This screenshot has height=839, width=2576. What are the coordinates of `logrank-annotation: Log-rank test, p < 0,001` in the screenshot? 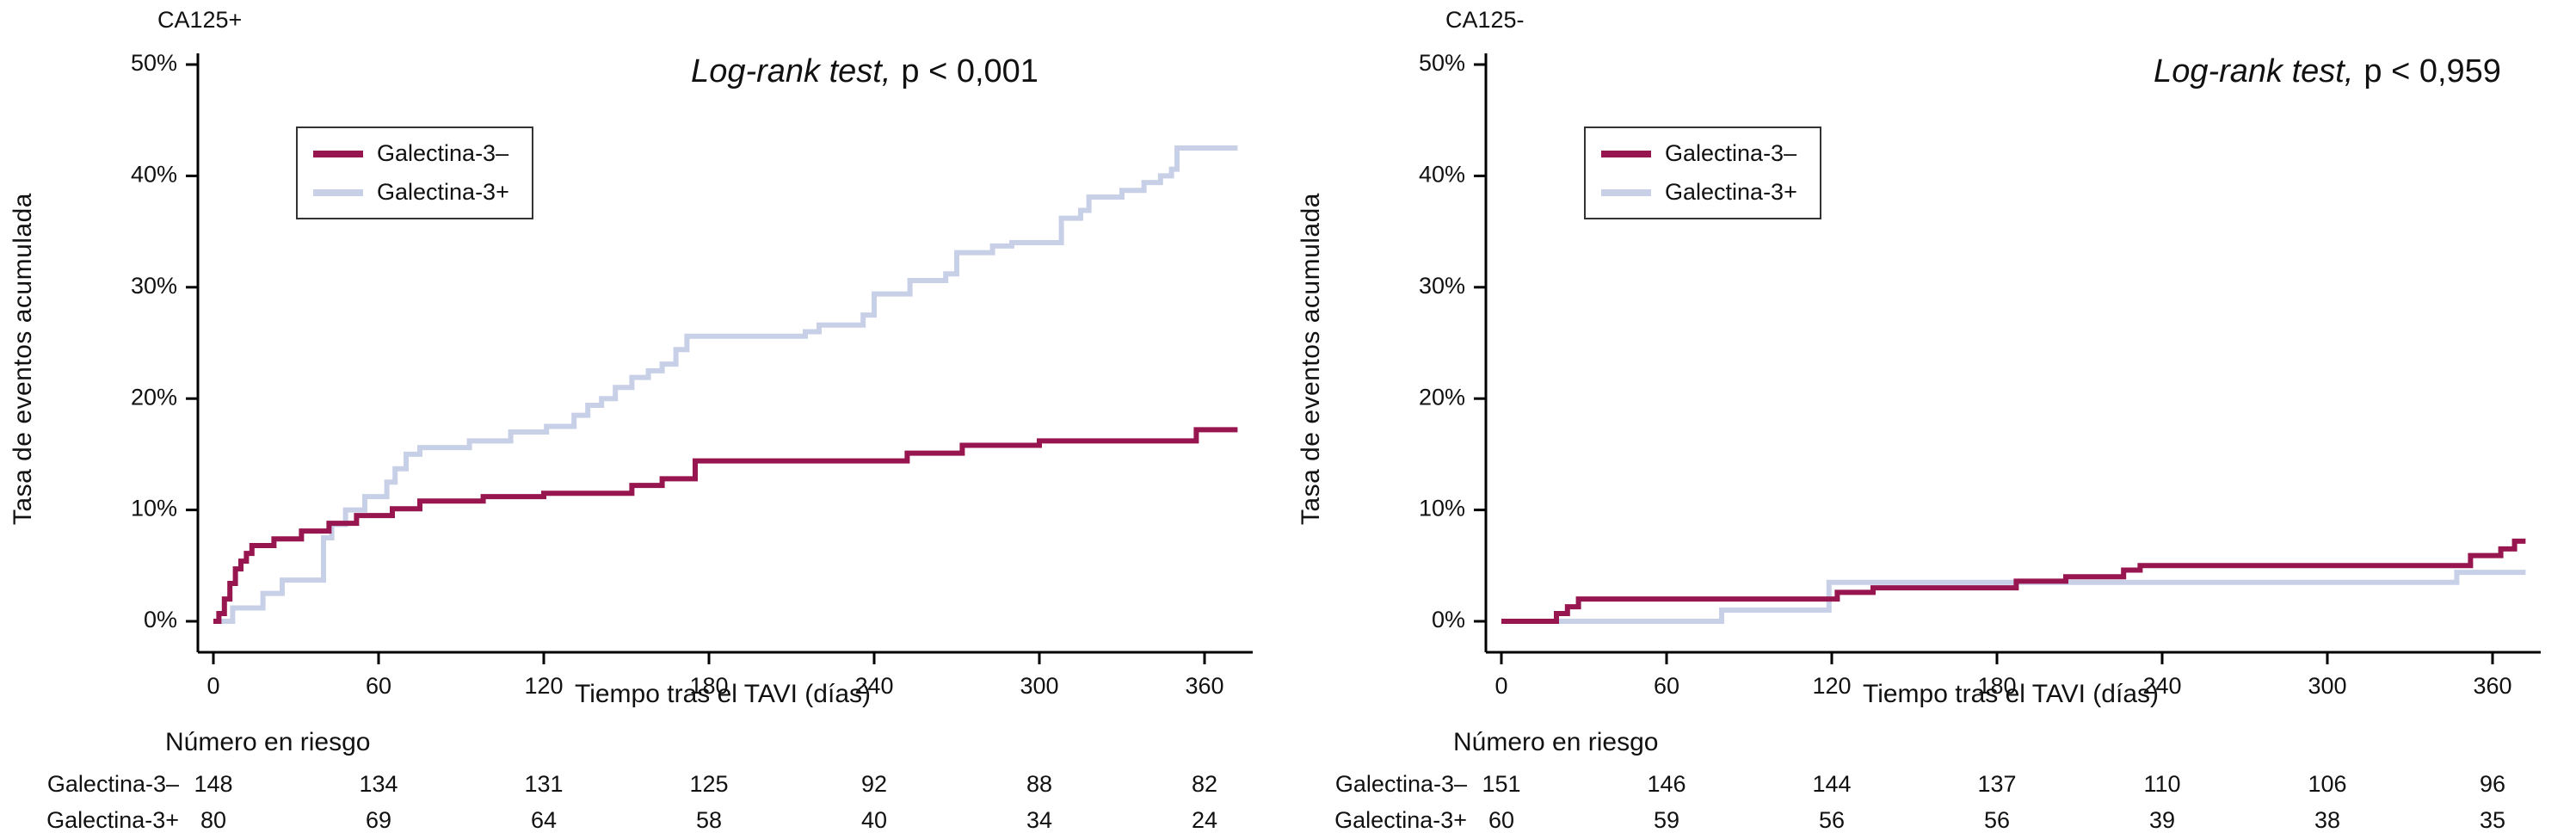 It's located at (864, 71).